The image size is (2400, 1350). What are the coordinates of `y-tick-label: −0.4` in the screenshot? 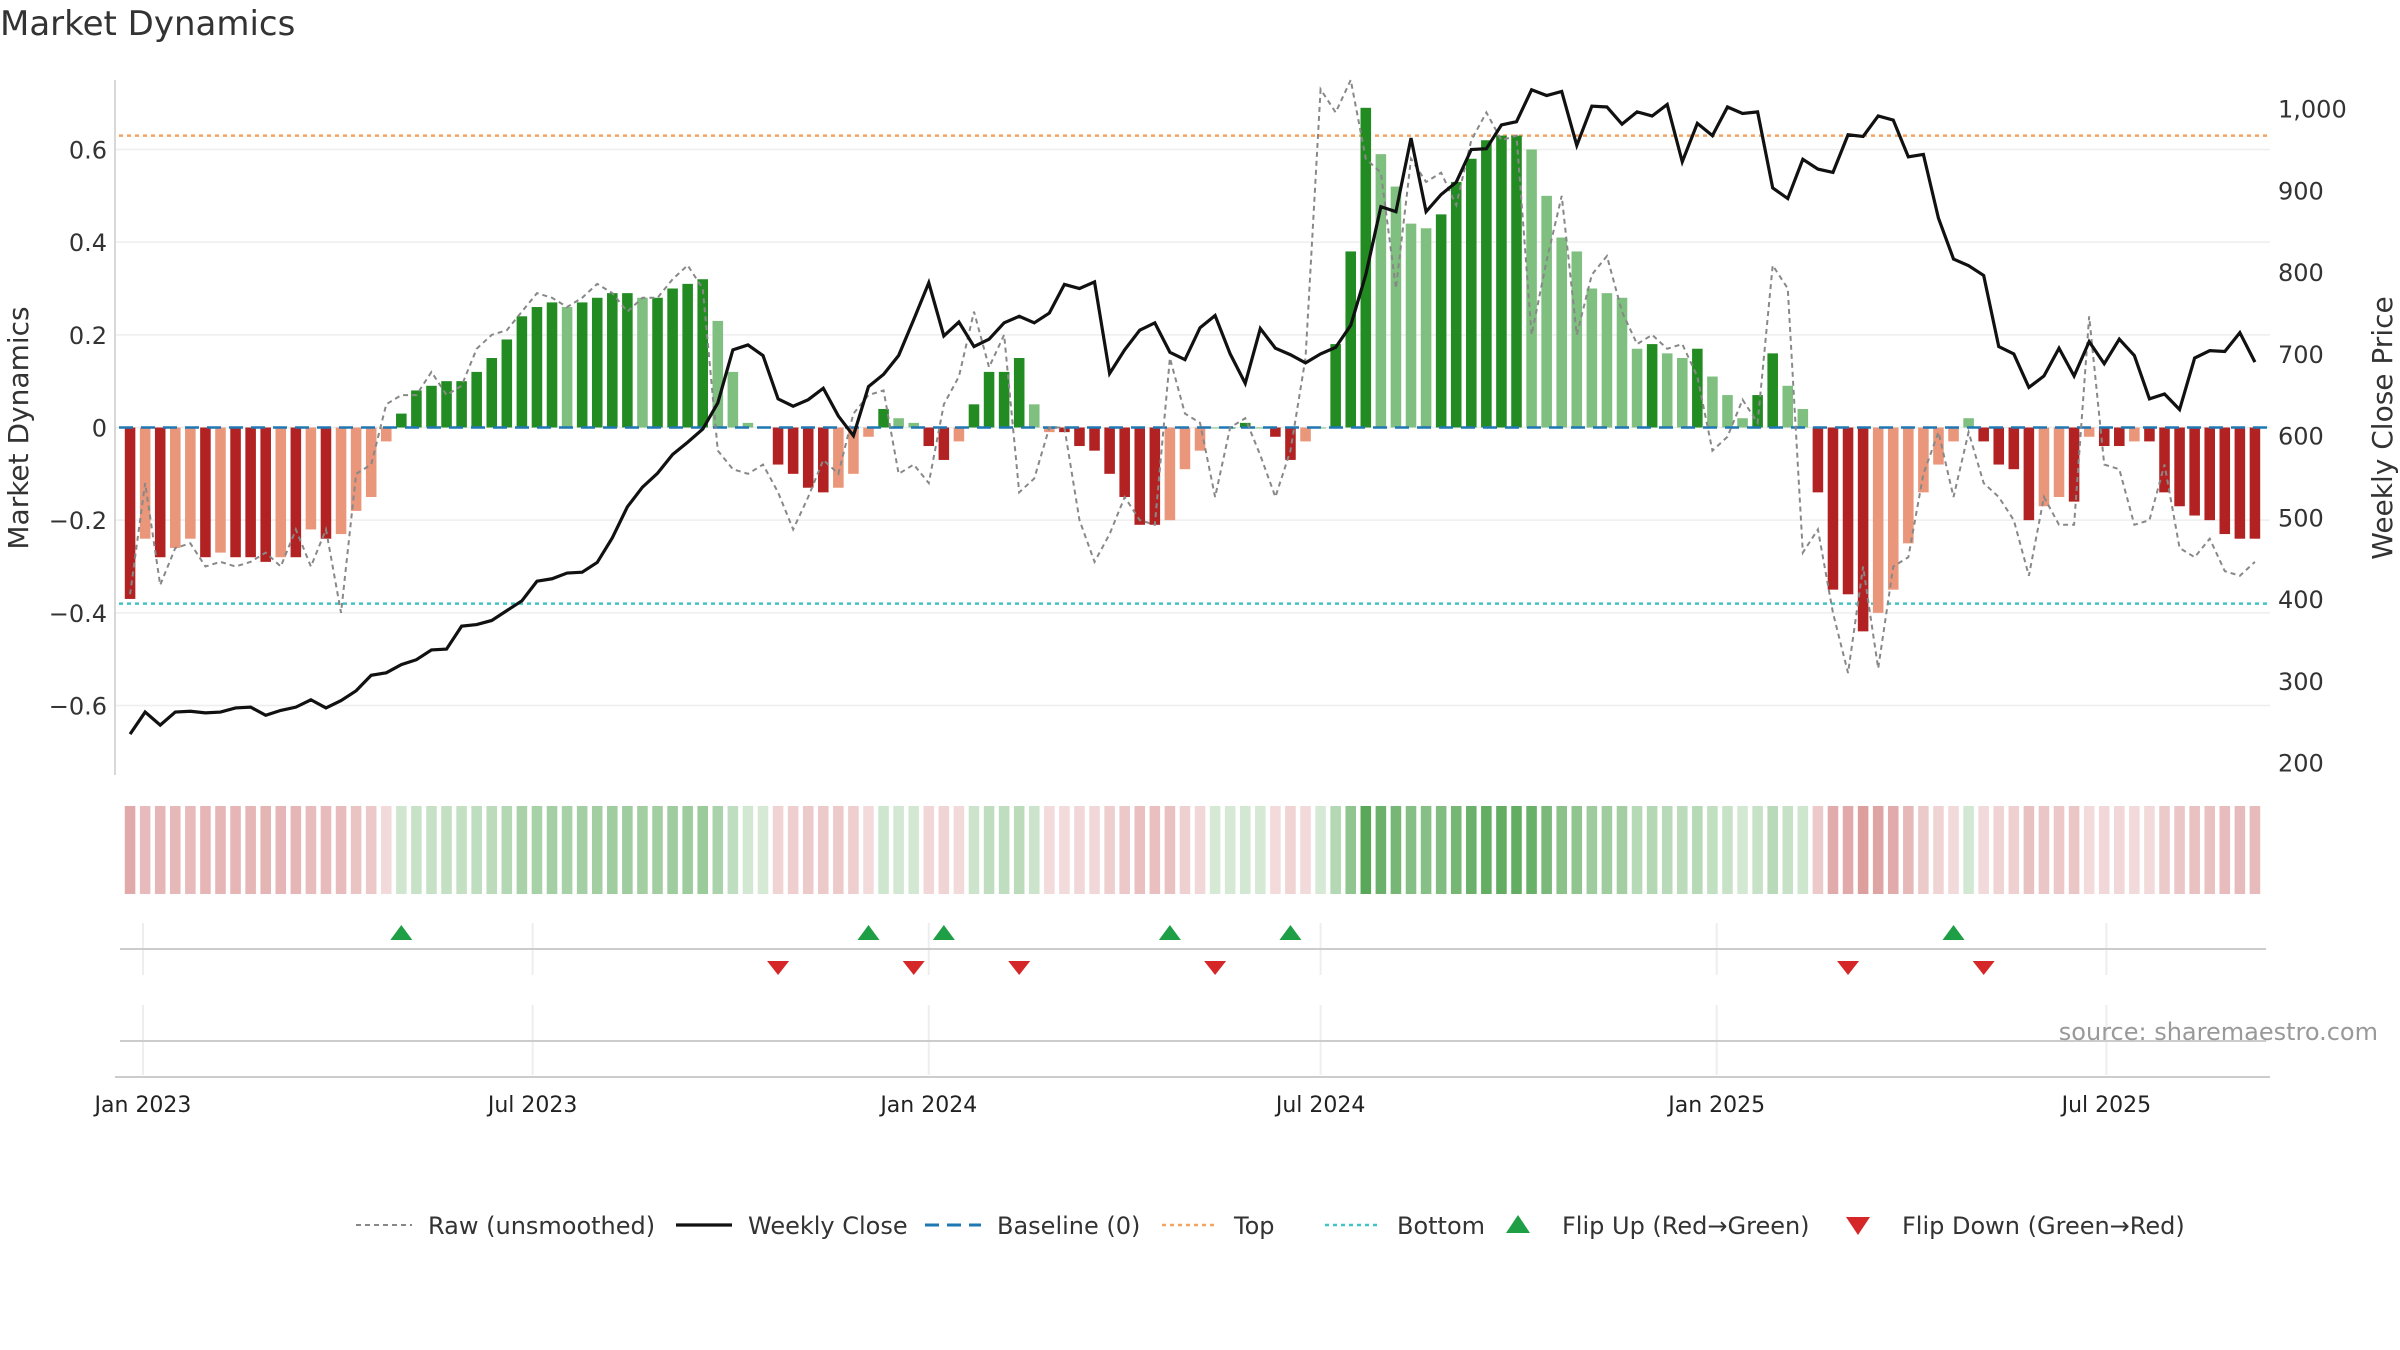 It's located at (78, 614).